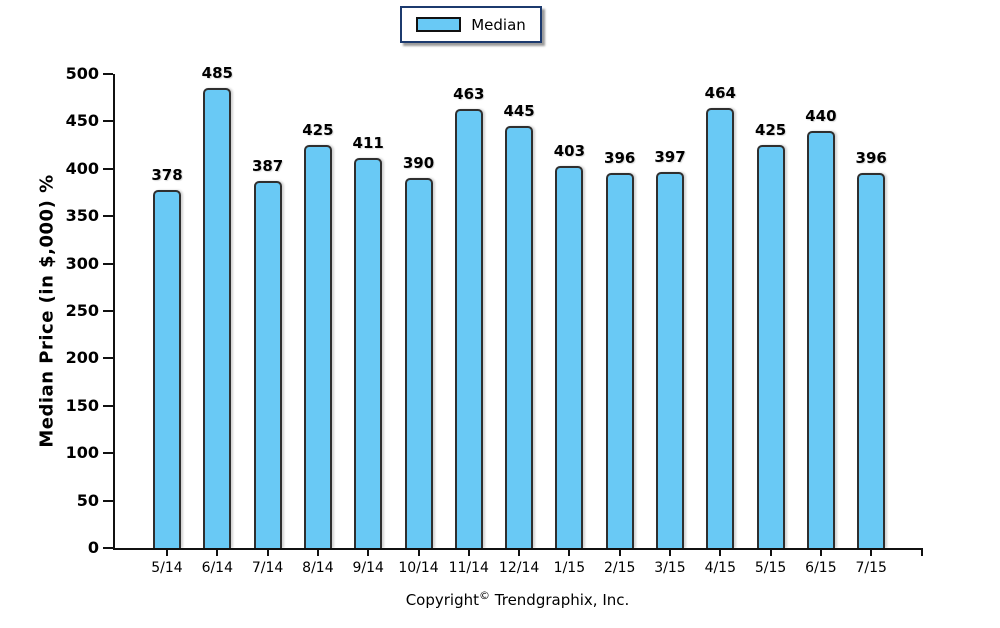 The image size is (1000, 628). Describe the element at coordinates (922, 553) in the screenshot. I see `x-axis-end-tick` at that location.